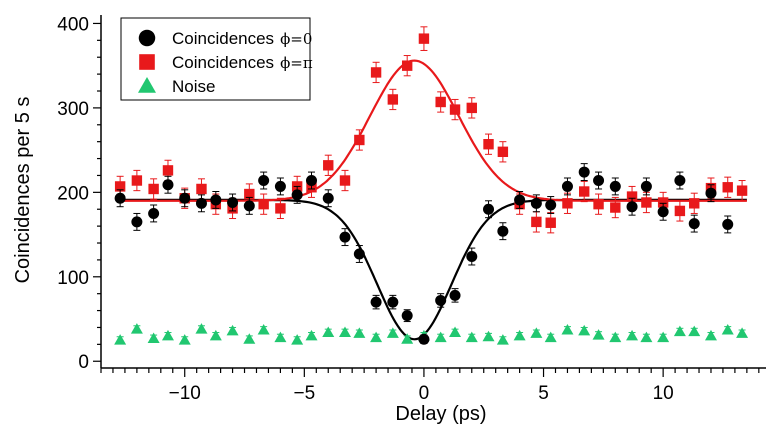 The image size is (784, 432). Describe the element at coordinates (296, 39) in the screenshot. I see `legend-label-phase: ϕ=0` at that location.